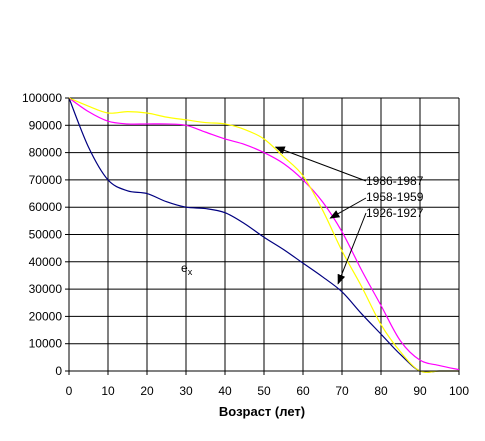 This screenshot has width=485, height=441. I want to click on x-tick-label: 0, so click(69, 391).